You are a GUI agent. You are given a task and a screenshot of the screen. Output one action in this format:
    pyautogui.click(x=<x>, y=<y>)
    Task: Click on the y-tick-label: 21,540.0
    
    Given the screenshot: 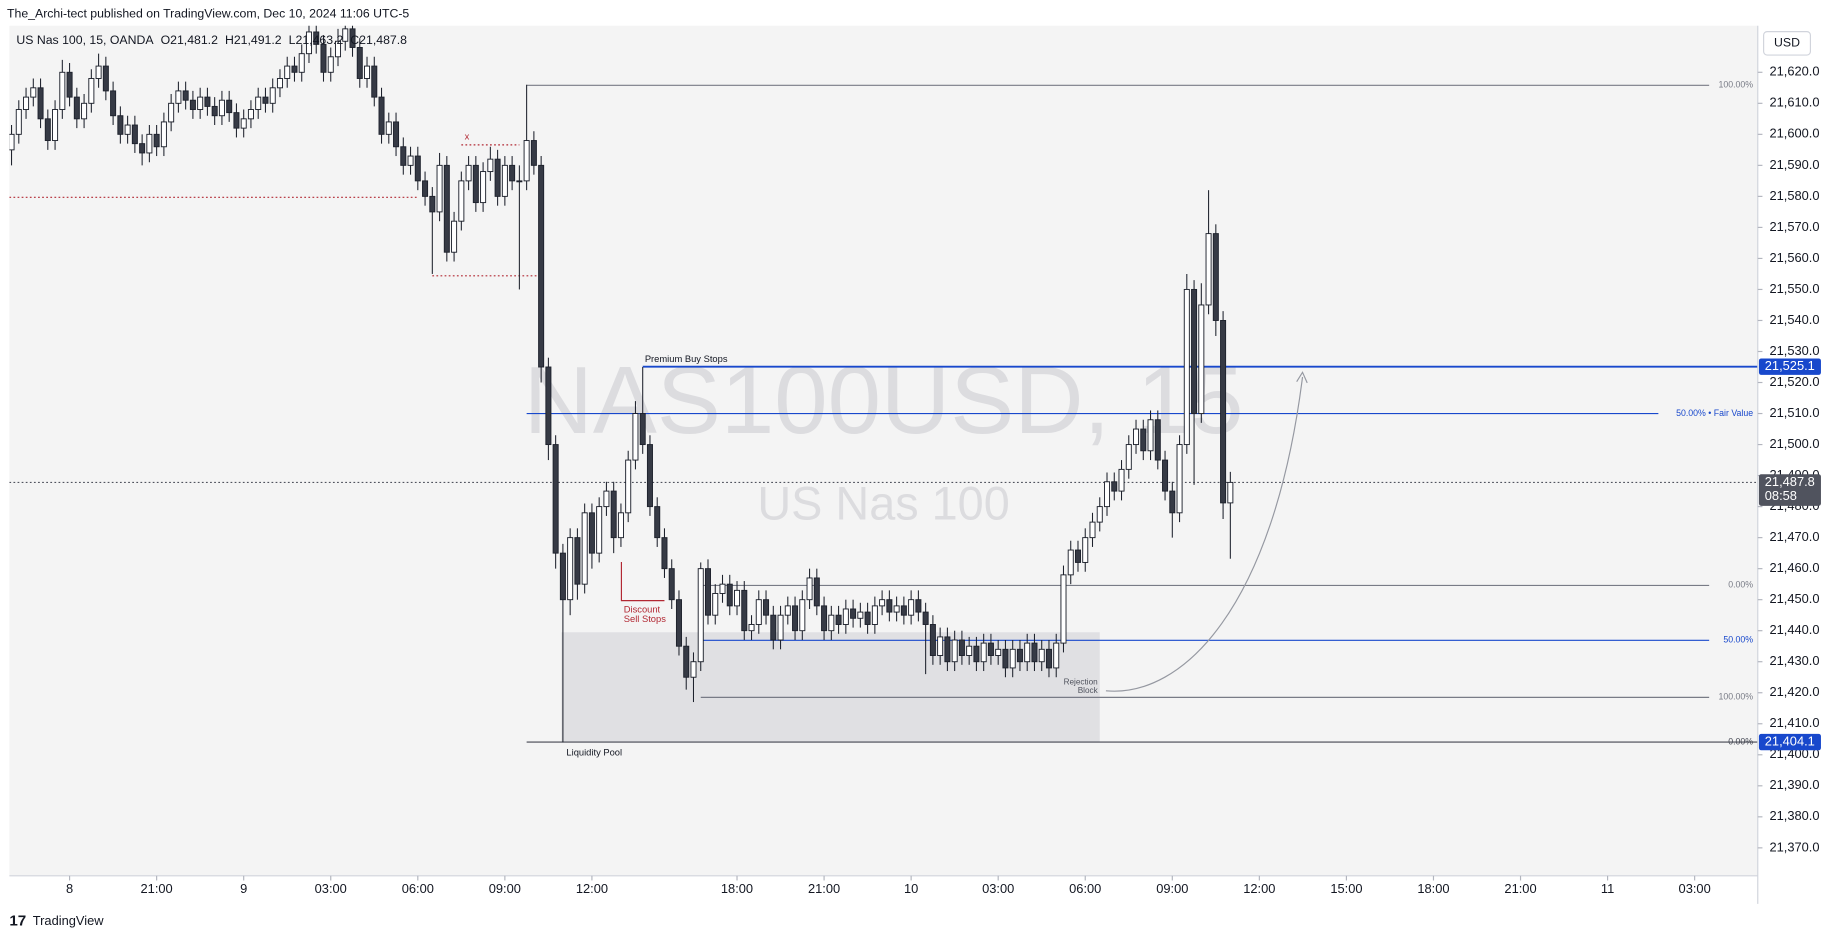 What is the action you would take?
    pyautogui.click(x=1794, y=319)
    